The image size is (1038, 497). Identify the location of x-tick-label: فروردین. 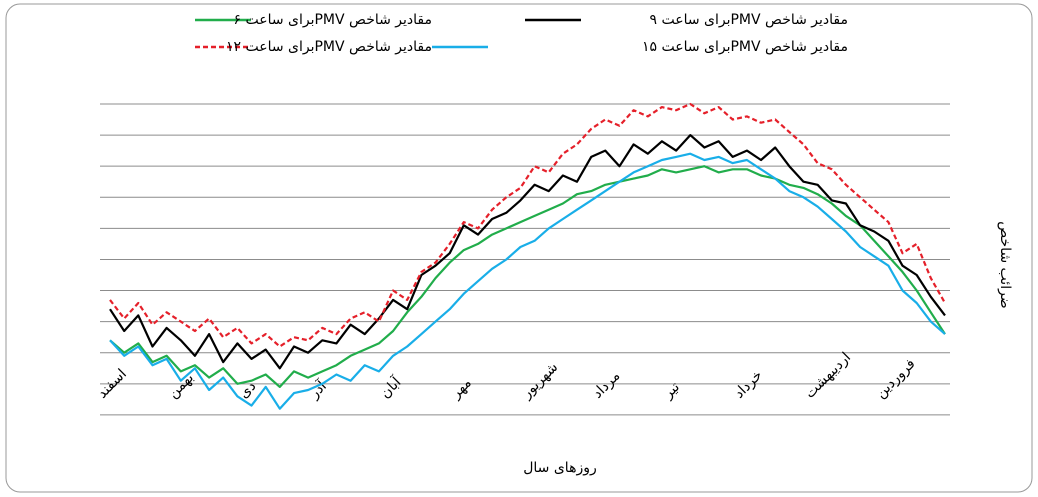
(896, 379).